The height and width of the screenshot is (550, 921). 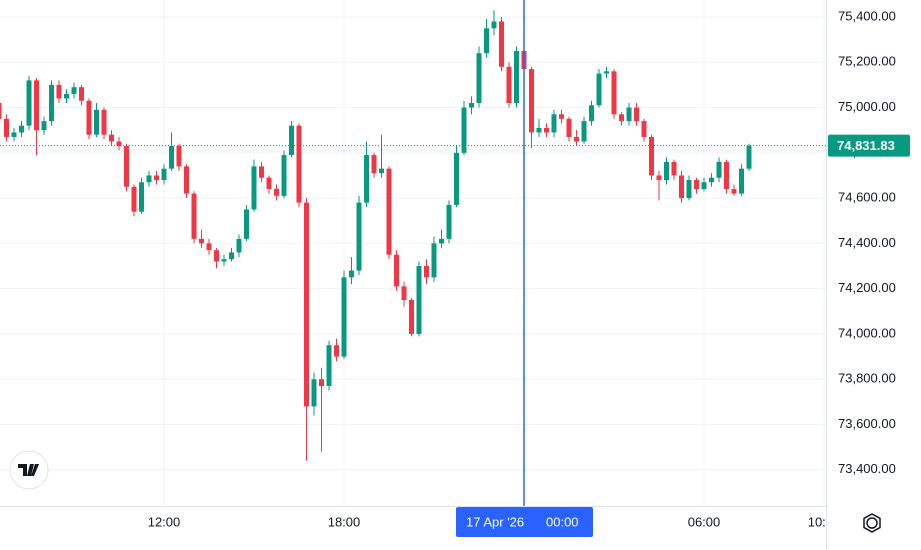 I want to click on settings-icon-hex, so click(x=872, y=523).